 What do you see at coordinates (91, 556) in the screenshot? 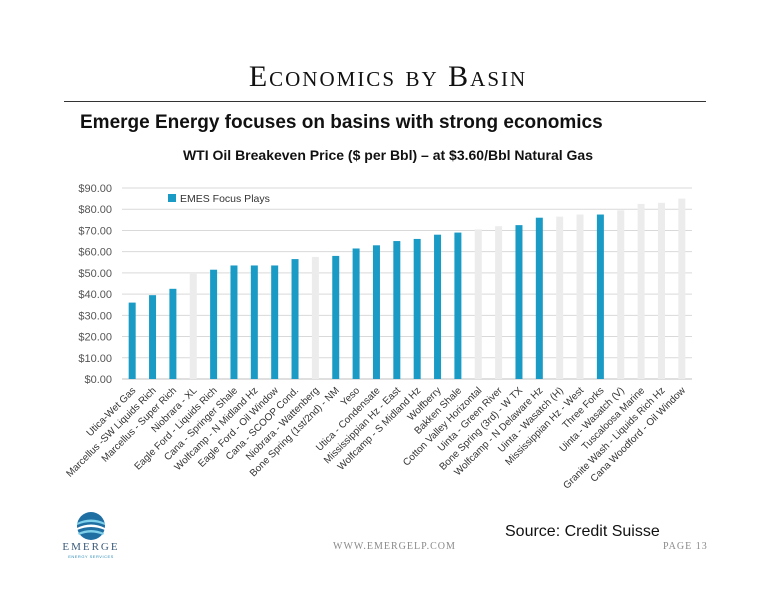
I see `logo-tagline: ENERGY SERVICES` at bounding box center [91, 556].